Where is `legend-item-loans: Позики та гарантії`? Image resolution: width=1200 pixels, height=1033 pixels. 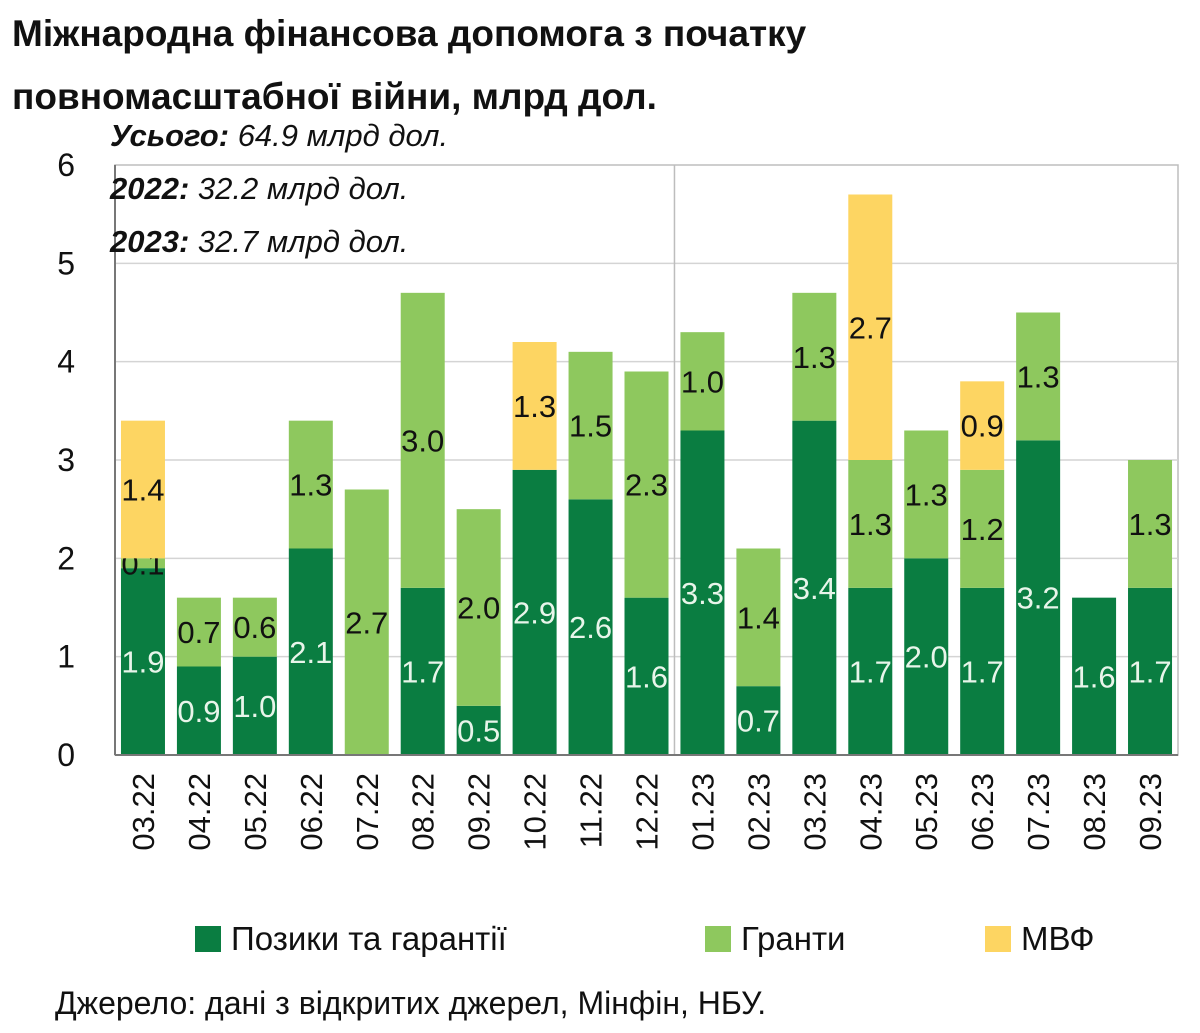 legend-item-loans: Позики та гарантії is located at coordinates (351, 939).